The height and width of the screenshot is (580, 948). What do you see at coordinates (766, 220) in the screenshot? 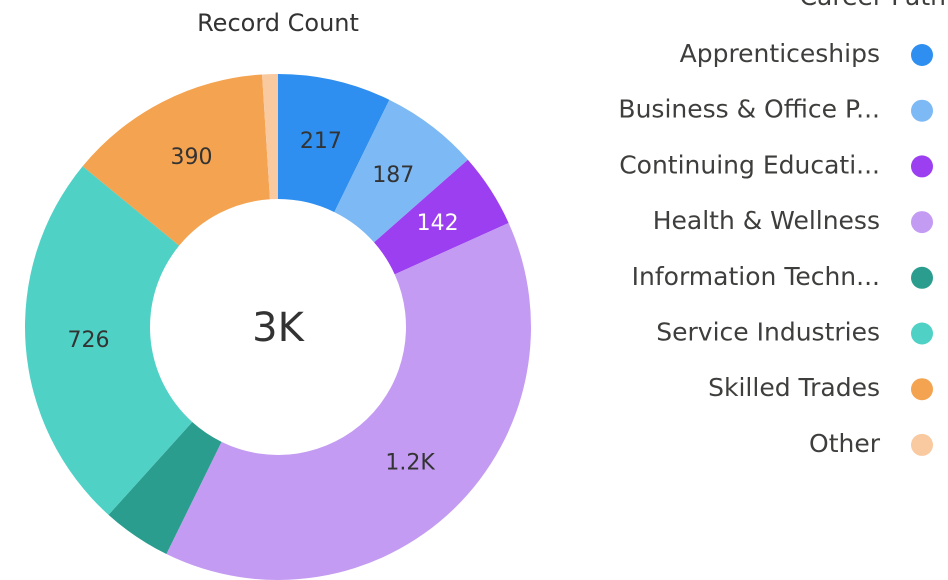
I see `legend-label: Health & Wellness` at bounding box center [766, 220].